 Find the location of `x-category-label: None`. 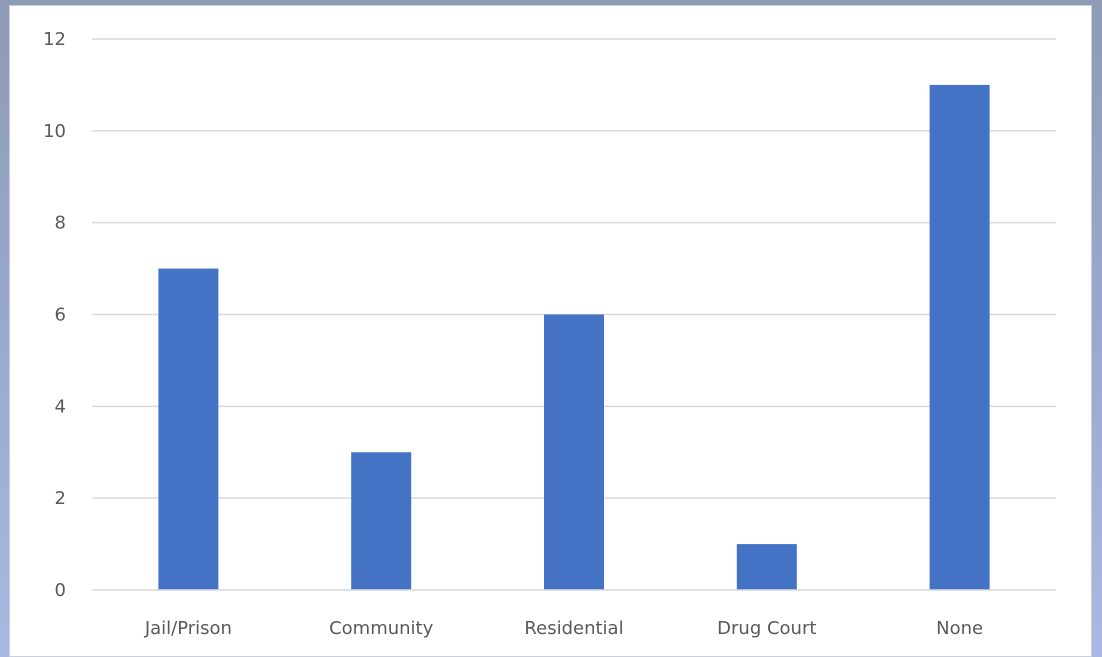

x-category-label: None is located at coordinates (959, 628).